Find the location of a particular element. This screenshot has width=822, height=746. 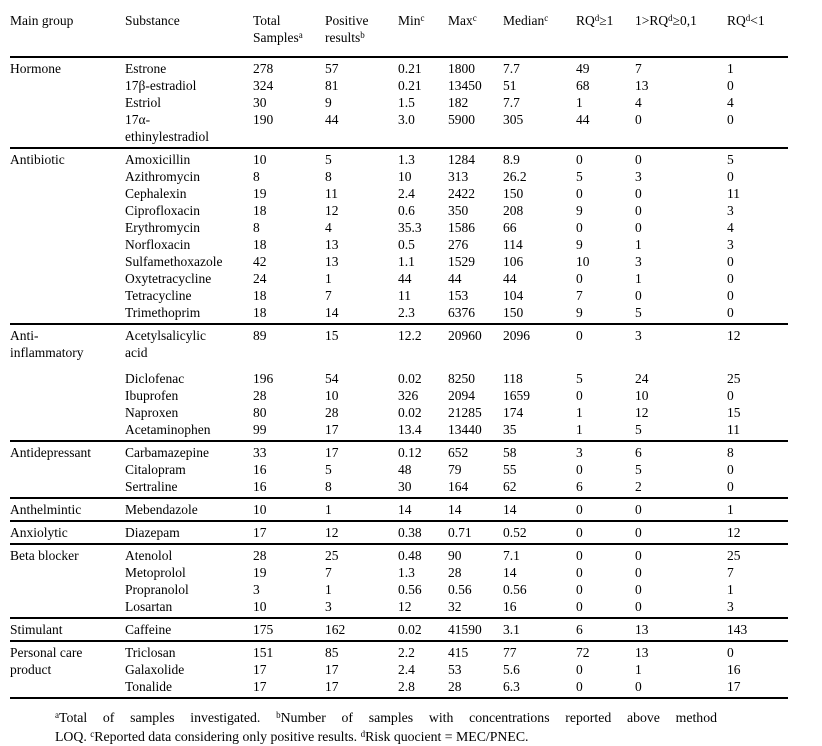

table-row: Cephalexin 19 11 2.4 2422 150 0 0 11 is located at coordinates (399, 193).